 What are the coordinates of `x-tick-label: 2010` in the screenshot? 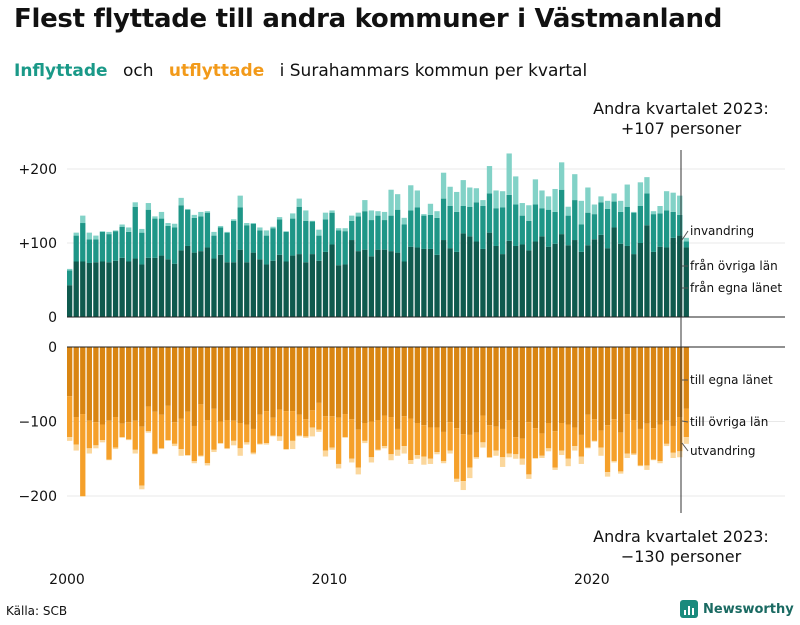 It's located at (330, 580).